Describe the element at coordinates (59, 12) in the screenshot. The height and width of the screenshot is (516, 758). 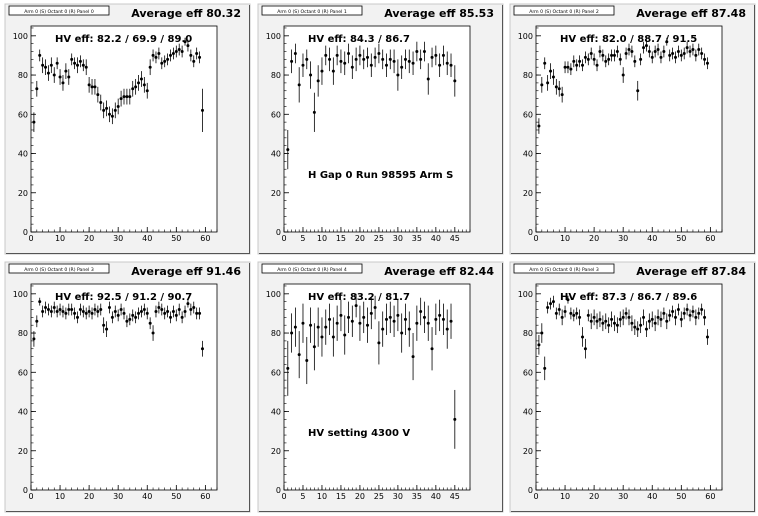
I see `pad-title: Arm 0 (S) Octant 0 (R) Panel 0` at that location.